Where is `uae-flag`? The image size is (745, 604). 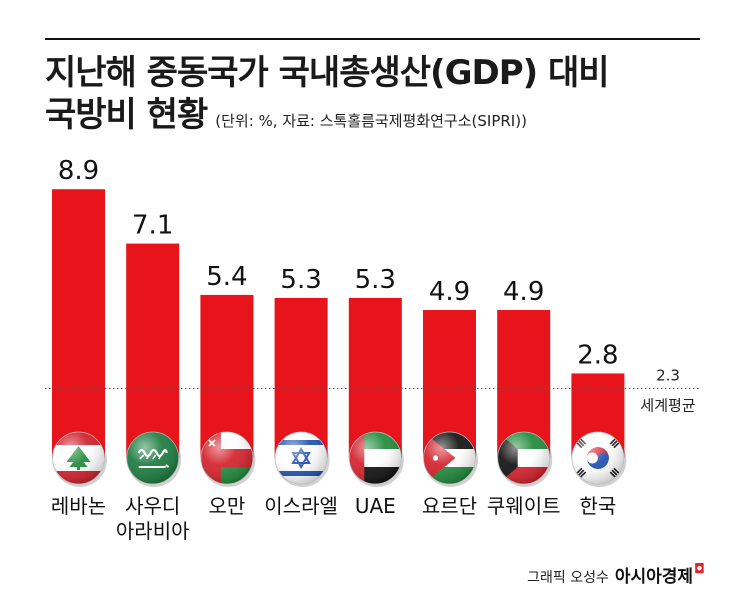
uae-flag is located at coordinates (376, 459).